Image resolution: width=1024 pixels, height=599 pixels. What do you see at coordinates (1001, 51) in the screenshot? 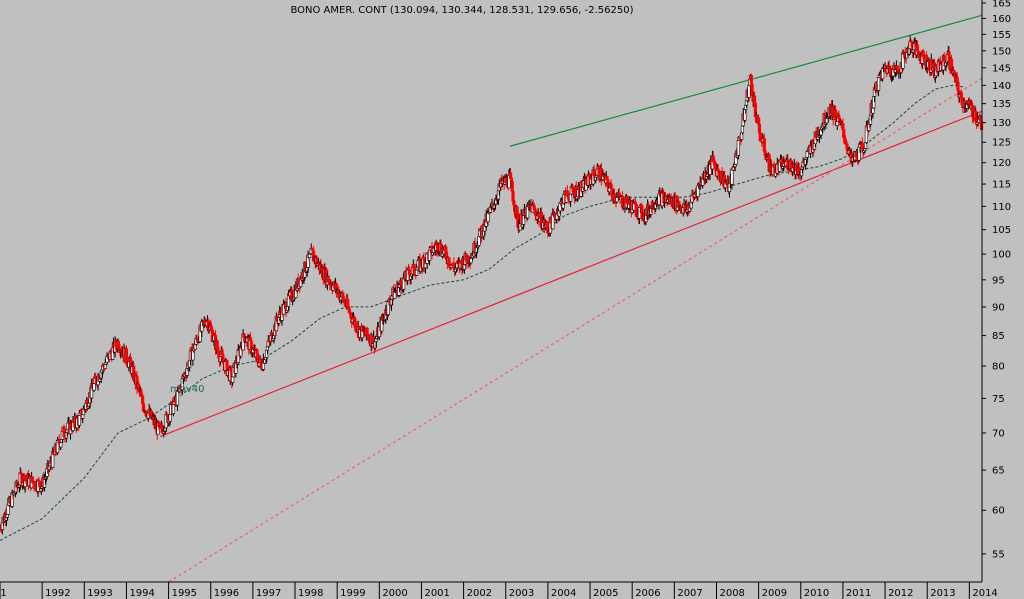
I see `y-tick-label: 150` at bounding box center [1001, 51].